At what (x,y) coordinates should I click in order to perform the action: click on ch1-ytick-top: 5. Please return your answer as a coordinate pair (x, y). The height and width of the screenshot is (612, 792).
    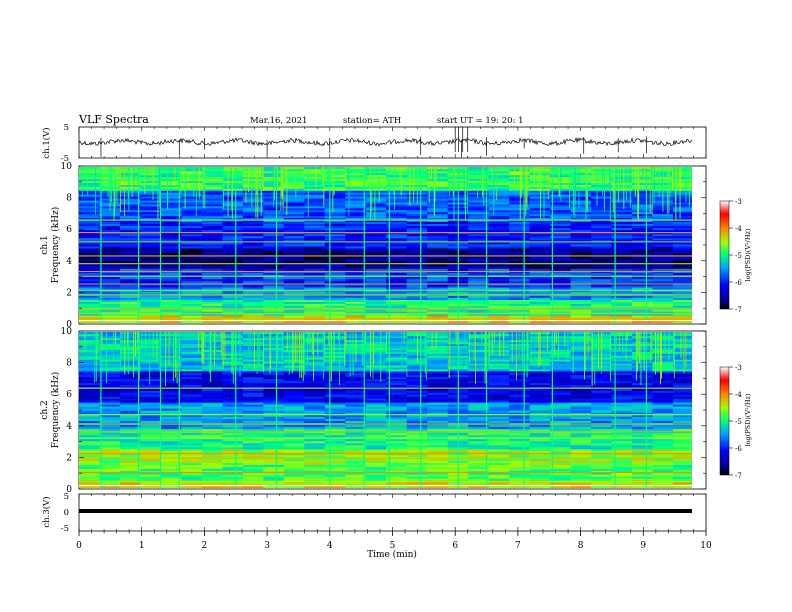
    Looking at the image, I should click on (66, 128).